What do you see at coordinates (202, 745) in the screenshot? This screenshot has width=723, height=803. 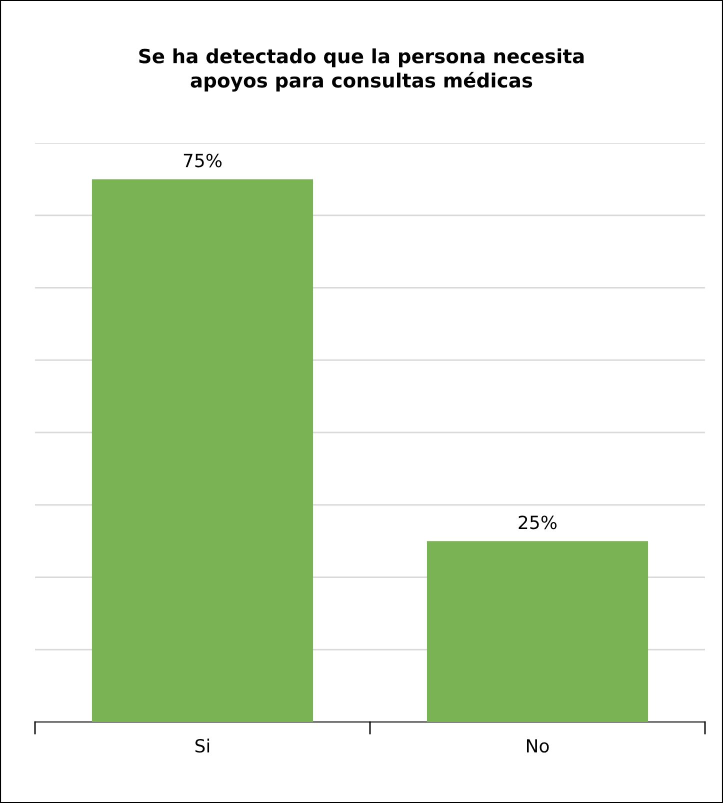 I see `x-tick-label: Si` at bounding box center [202, 745].